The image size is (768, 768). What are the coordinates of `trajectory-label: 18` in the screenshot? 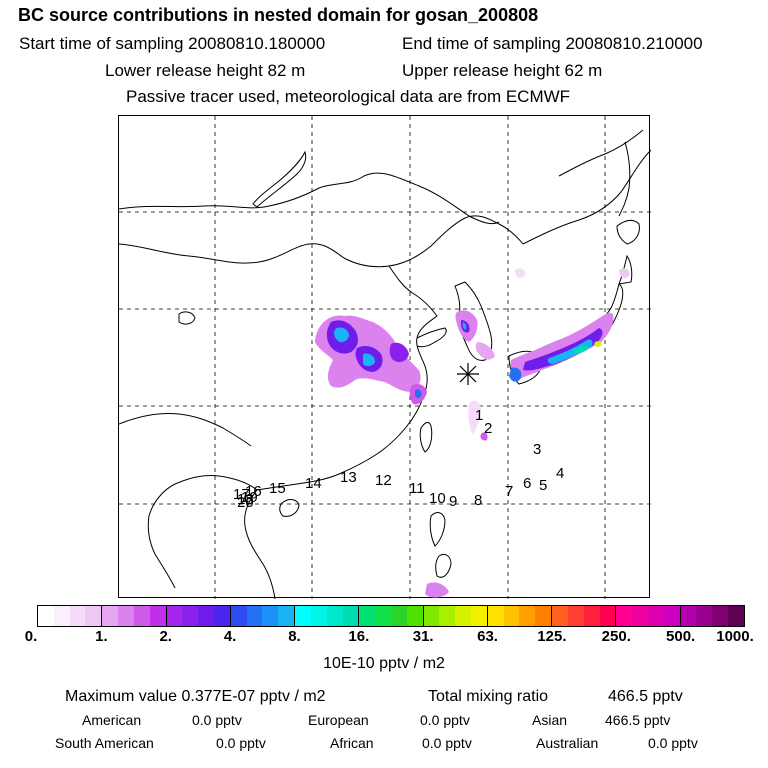 It's located at (245, 499).